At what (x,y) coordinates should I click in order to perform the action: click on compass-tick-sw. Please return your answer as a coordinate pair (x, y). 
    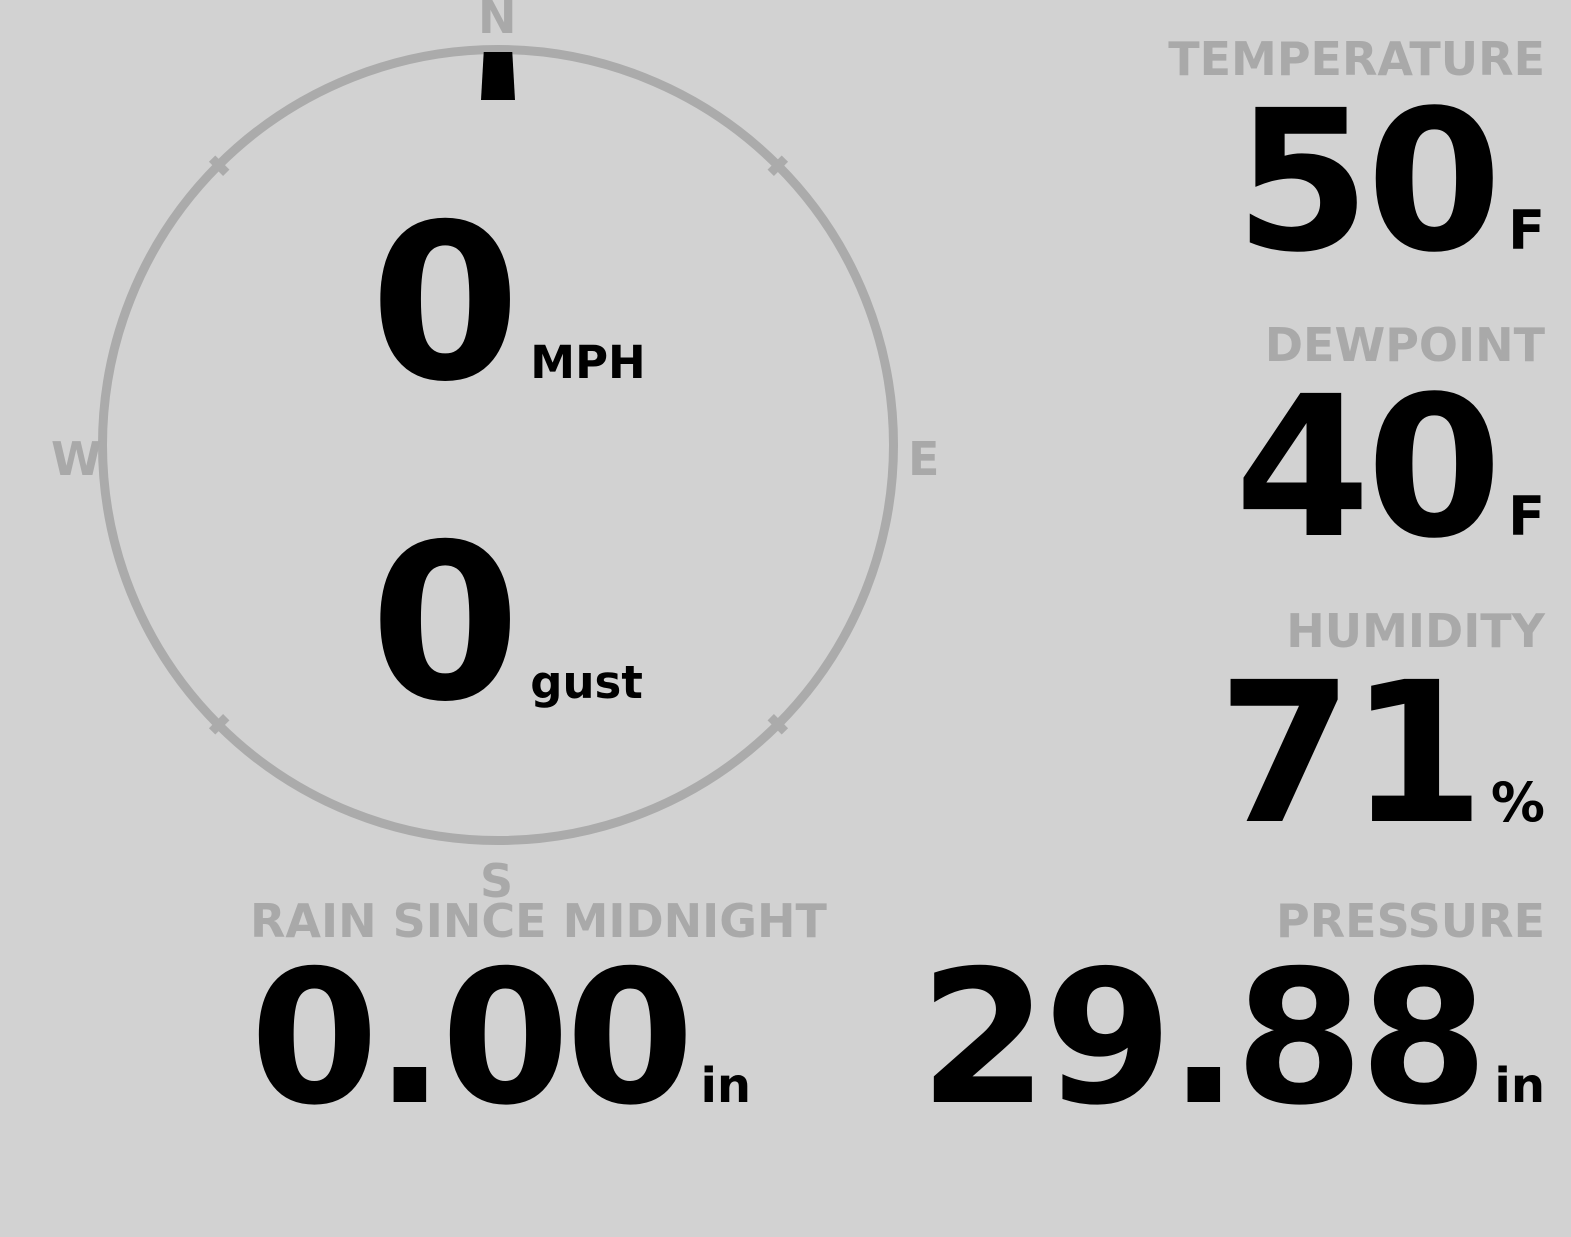
    Looking at the image, I should click on (218, 724).